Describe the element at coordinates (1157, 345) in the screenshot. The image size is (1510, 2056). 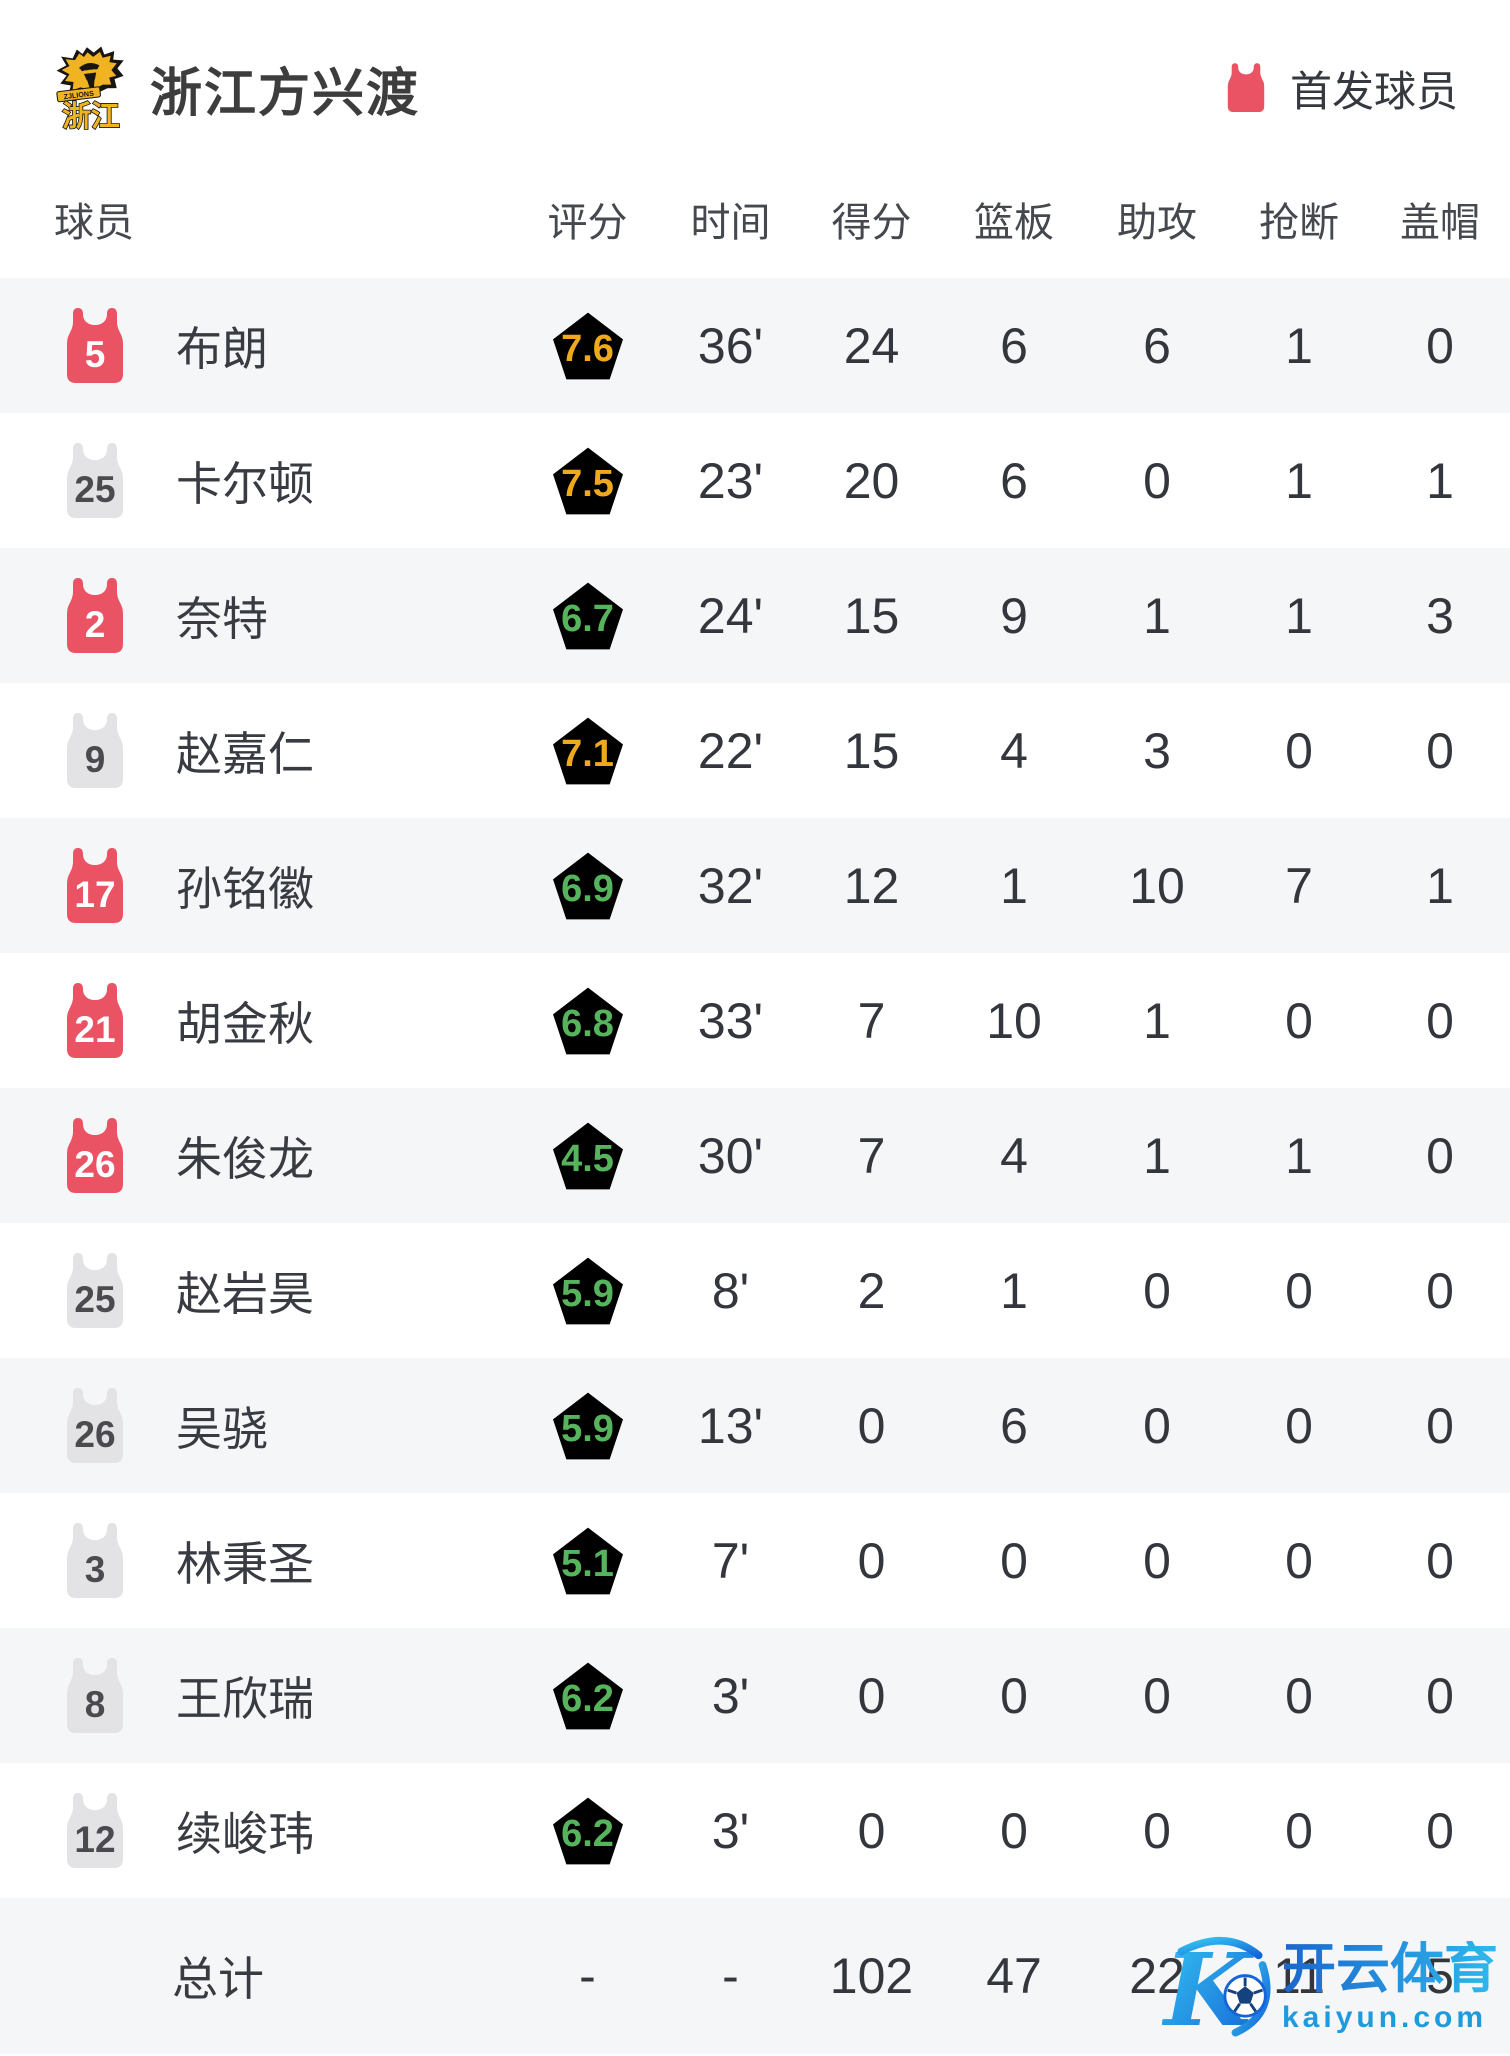
I see `assists-cell: 6` at that location.